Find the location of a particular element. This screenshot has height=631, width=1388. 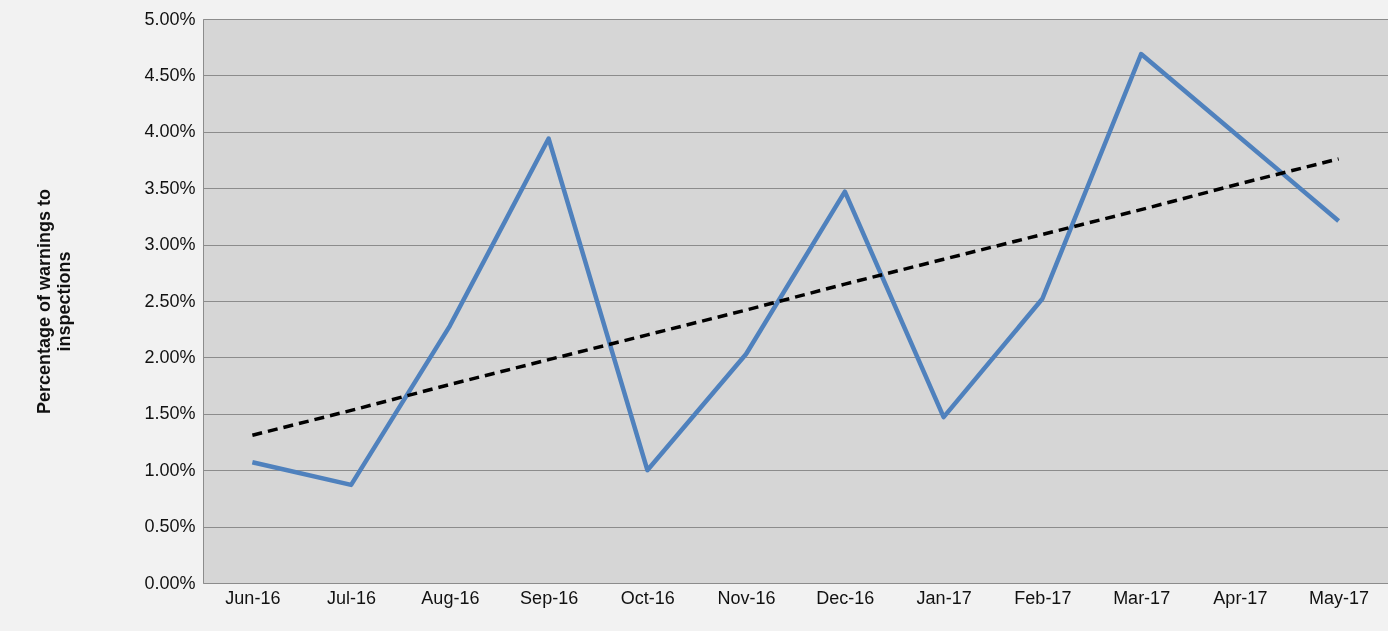

x-tick-label: Feb-17 is located at coordinates (1043, 597).